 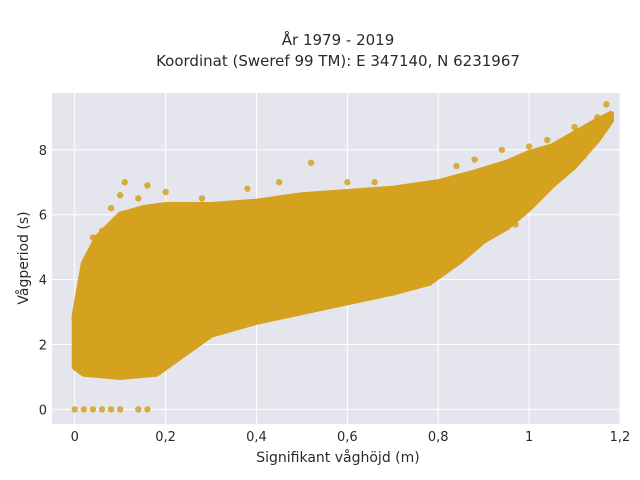 What do you see at coordinates (438, 437) in the screenshot?
I see `x-tick-label: 0,8` at bounding box center [438, 437].